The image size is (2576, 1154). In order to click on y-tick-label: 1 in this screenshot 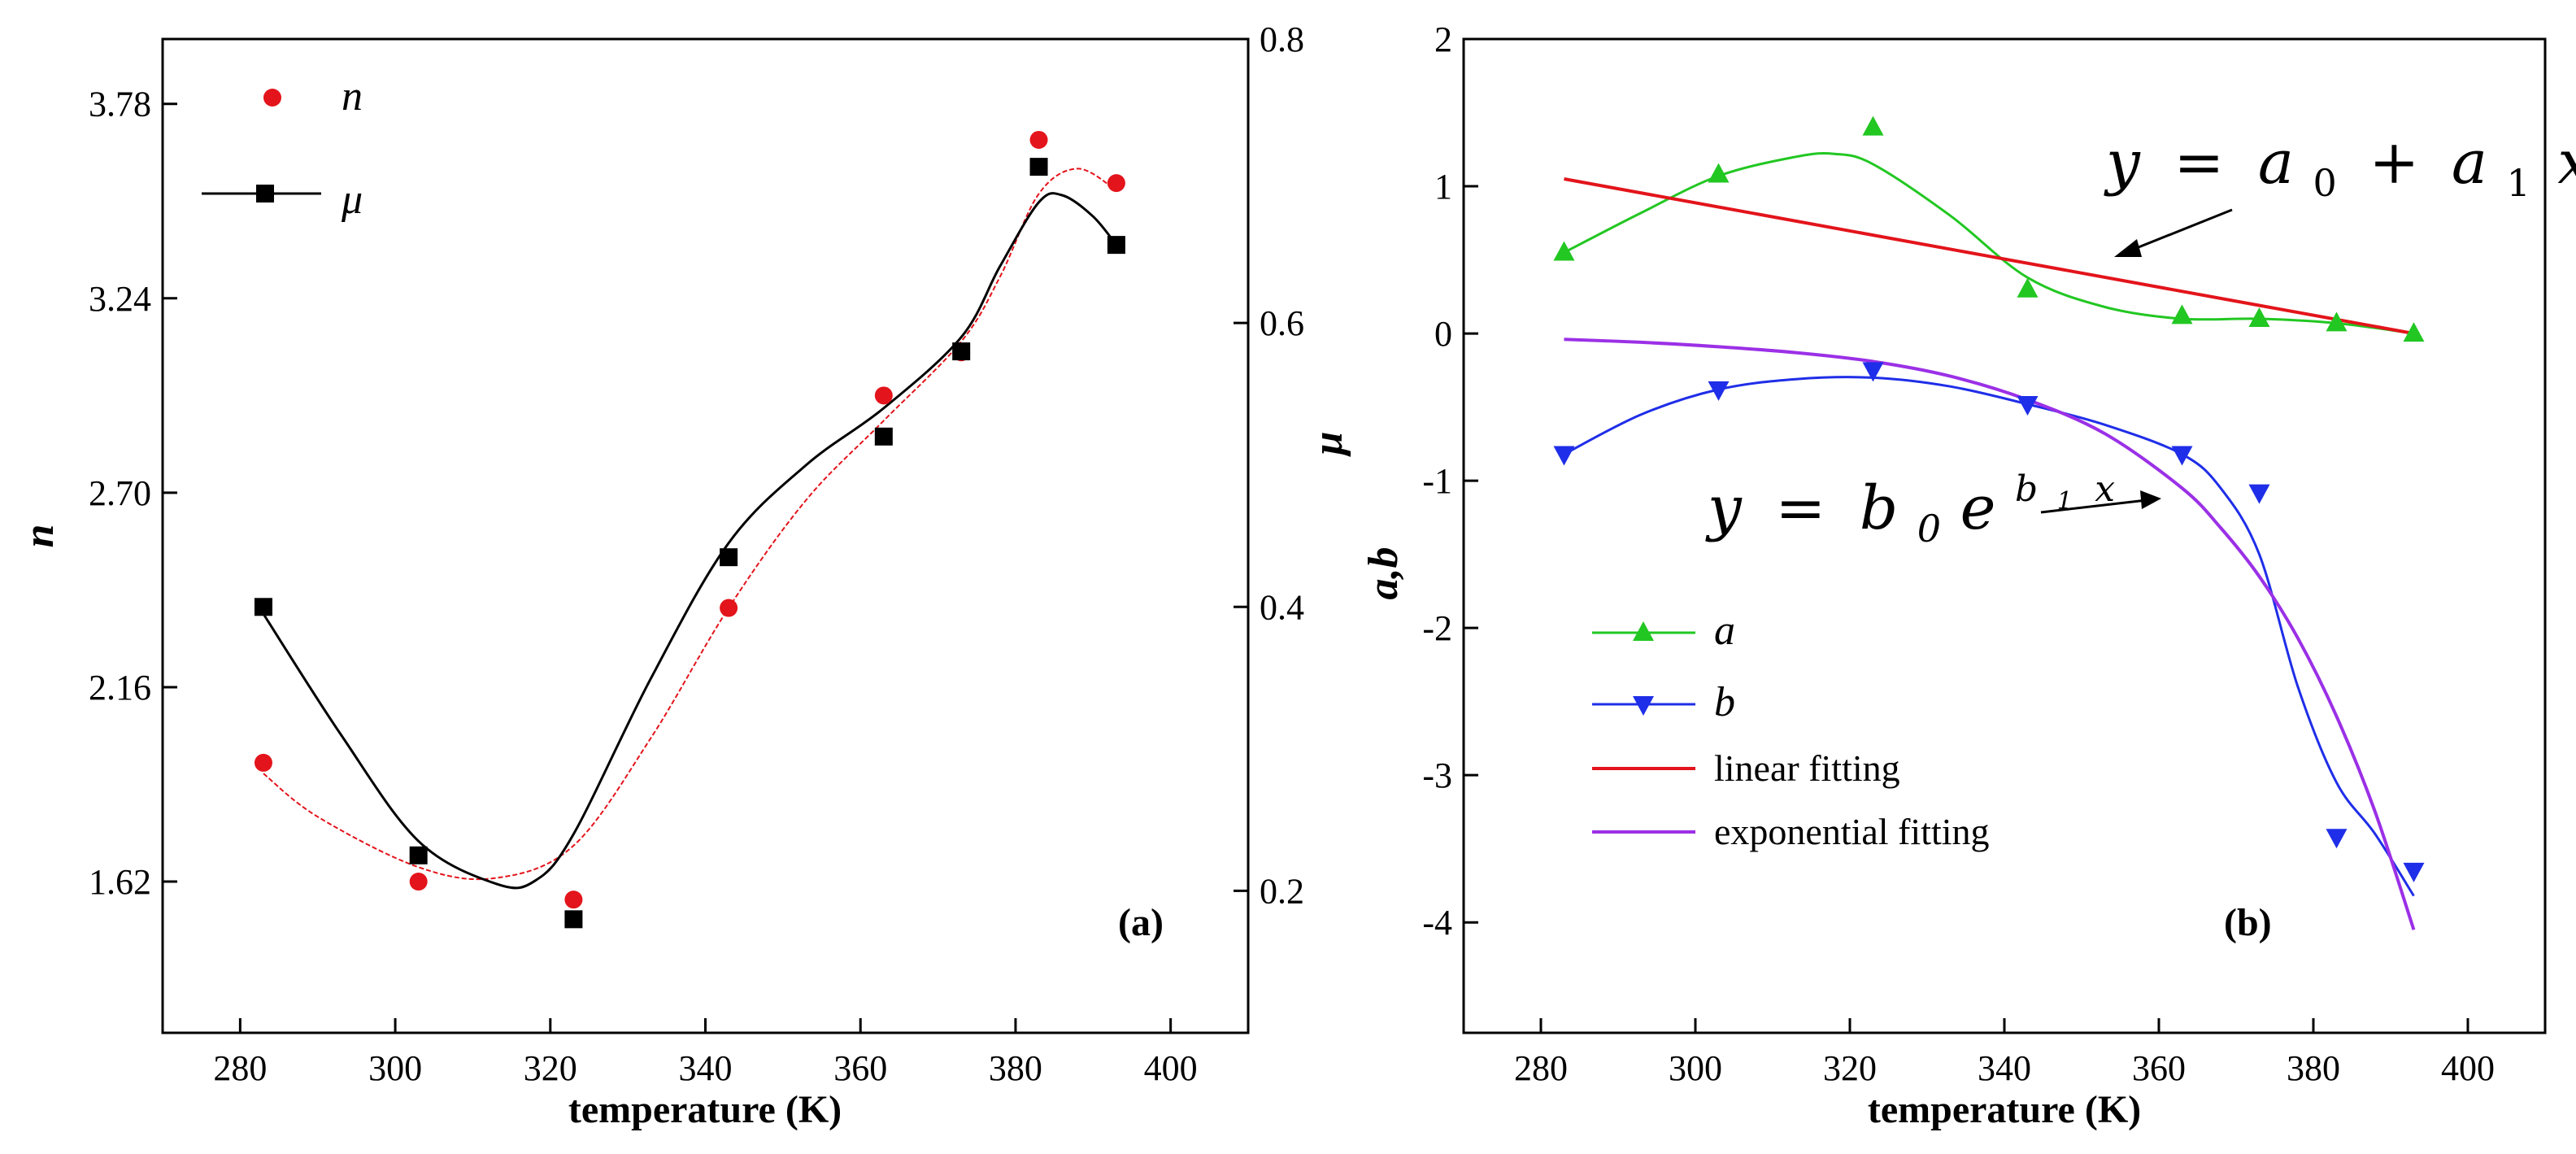, I will do `click(1443, 187)`.